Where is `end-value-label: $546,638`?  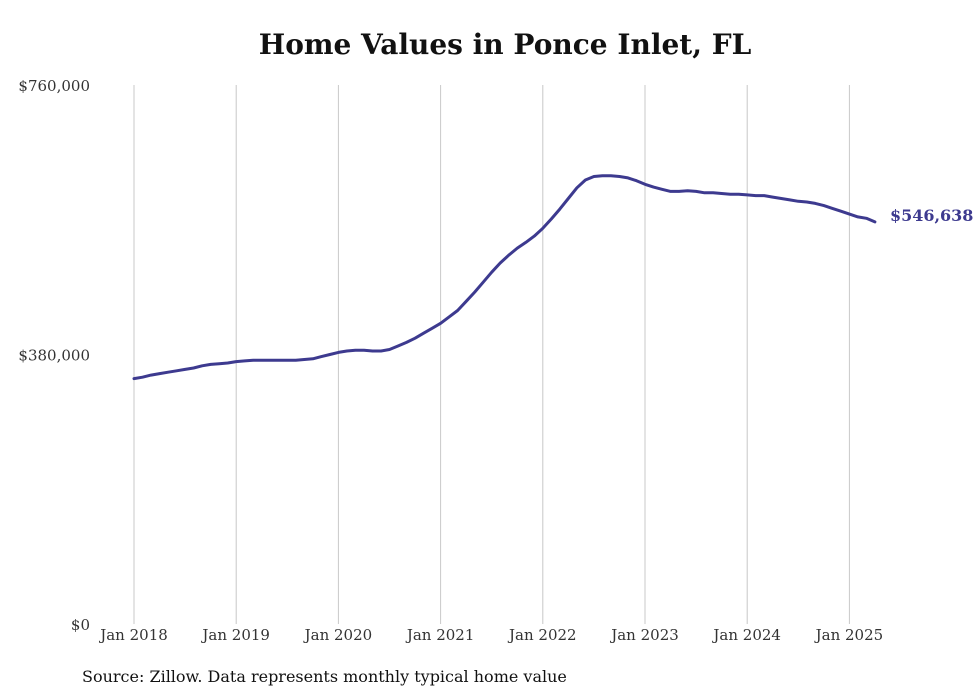 end-value-label: $546,638 is located at coordinates (932, 215).